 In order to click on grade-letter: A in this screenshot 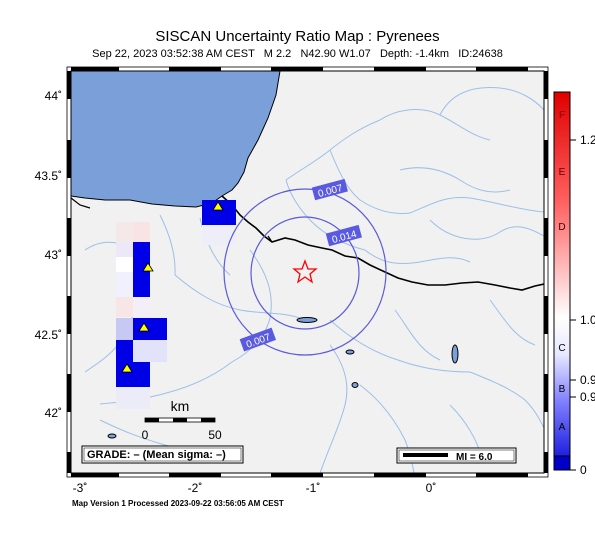, I will do `click(562, 427)`.